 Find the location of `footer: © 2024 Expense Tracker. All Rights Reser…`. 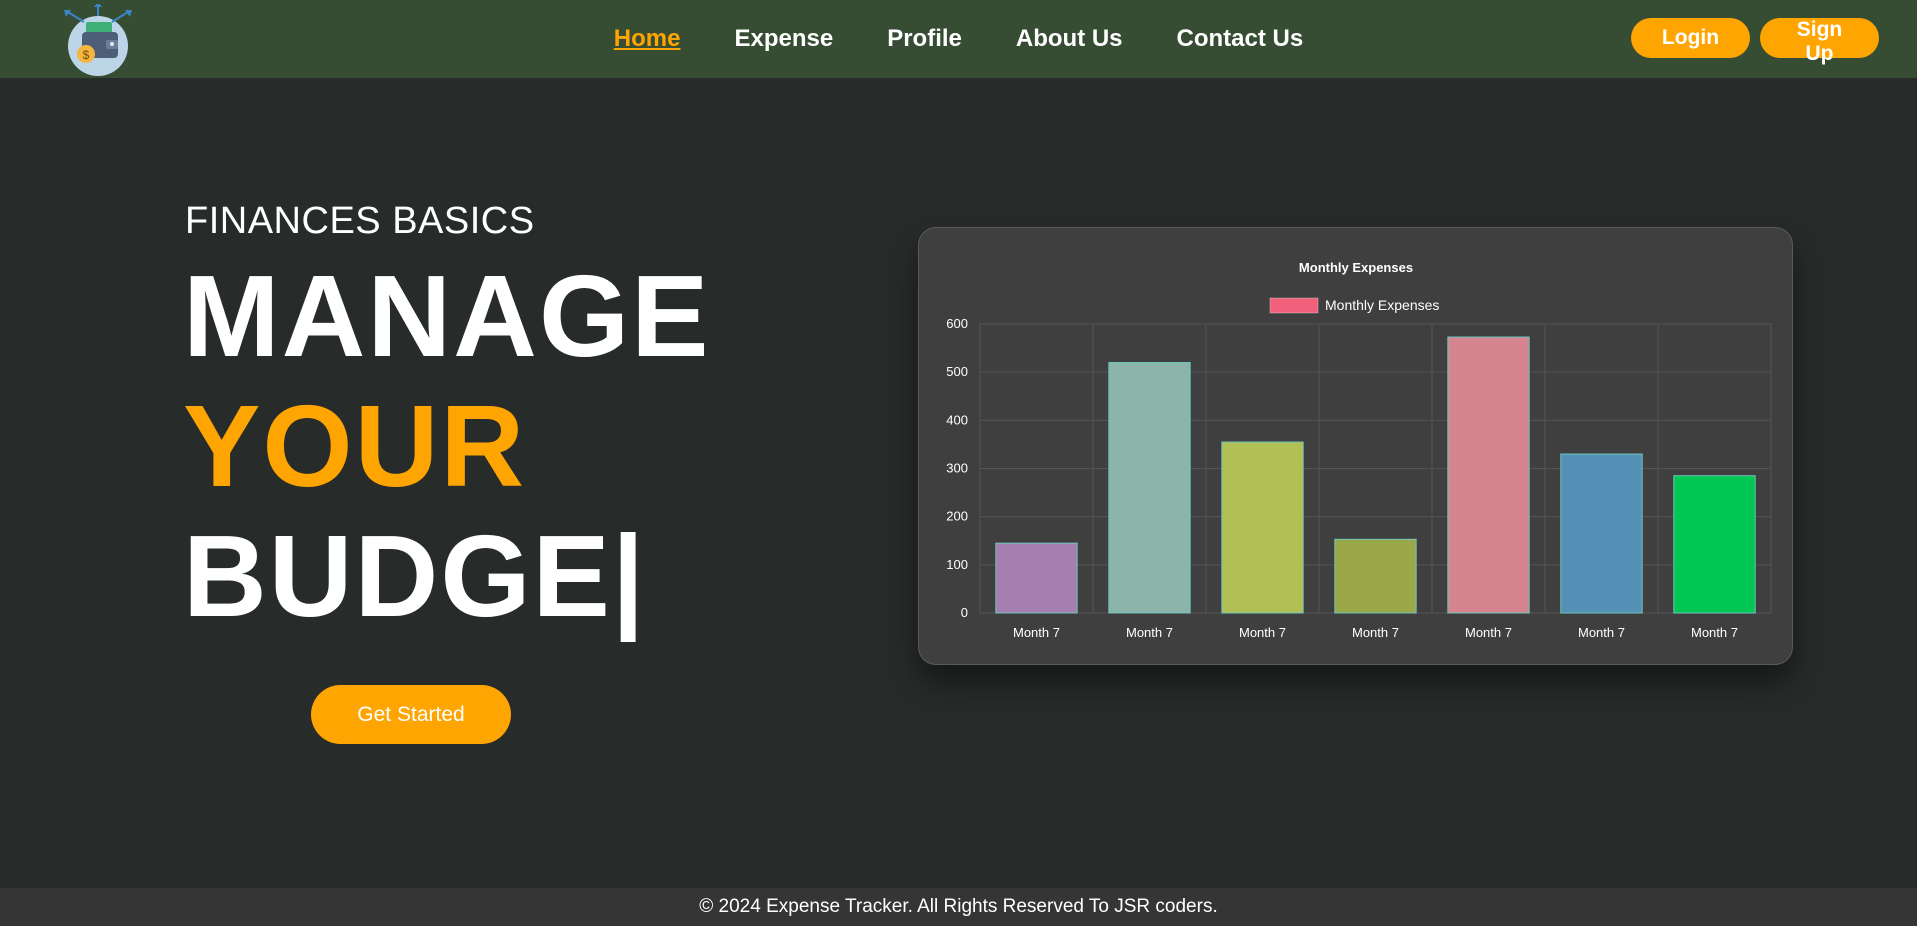

footer: © 2024 Expense Tracker. All Rights Reser… is located at coordinates (958, 907).